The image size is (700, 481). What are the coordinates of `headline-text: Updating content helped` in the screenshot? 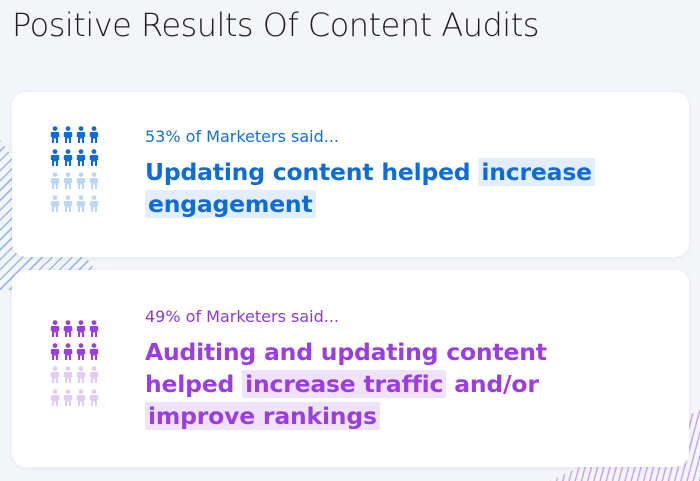 It's located at (312, 172).